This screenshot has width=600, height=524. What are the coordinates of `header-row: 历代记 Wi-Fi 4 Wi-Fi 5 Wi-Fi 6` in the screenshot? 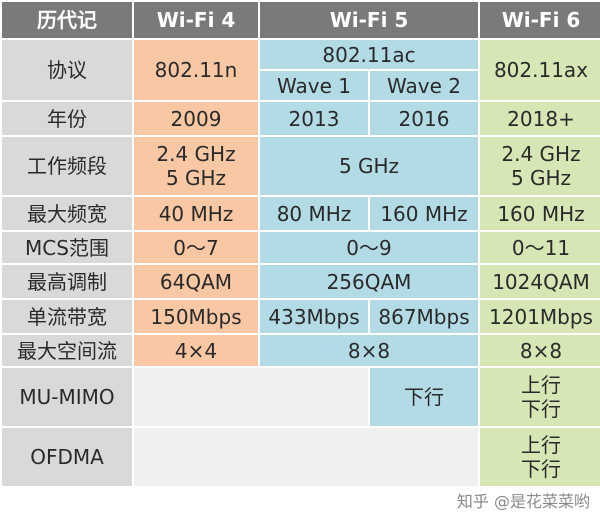 It's located at (301, 20).